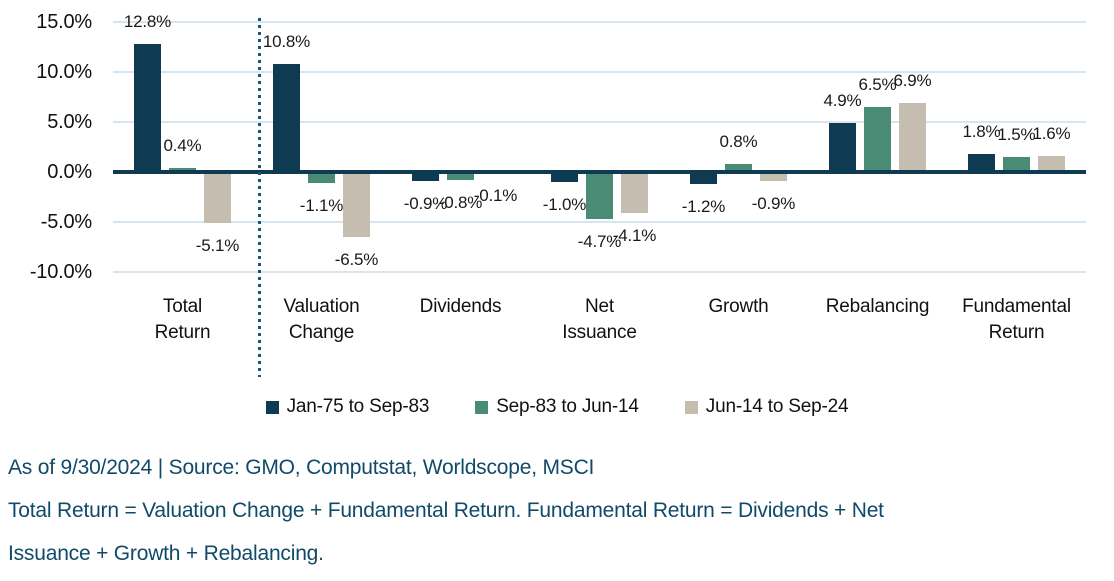  What do you see at coordinates (321, 177) in the screenshot?
I see `bar-valuation-change-s1` at bounding box center [321, 177].